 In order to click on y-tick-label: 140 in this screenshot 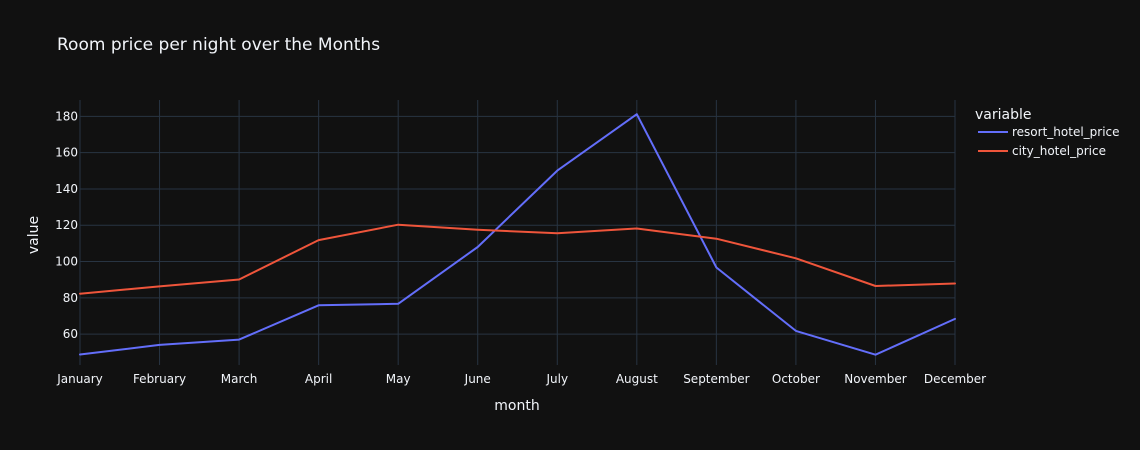, I will do `click(66, 189)`.